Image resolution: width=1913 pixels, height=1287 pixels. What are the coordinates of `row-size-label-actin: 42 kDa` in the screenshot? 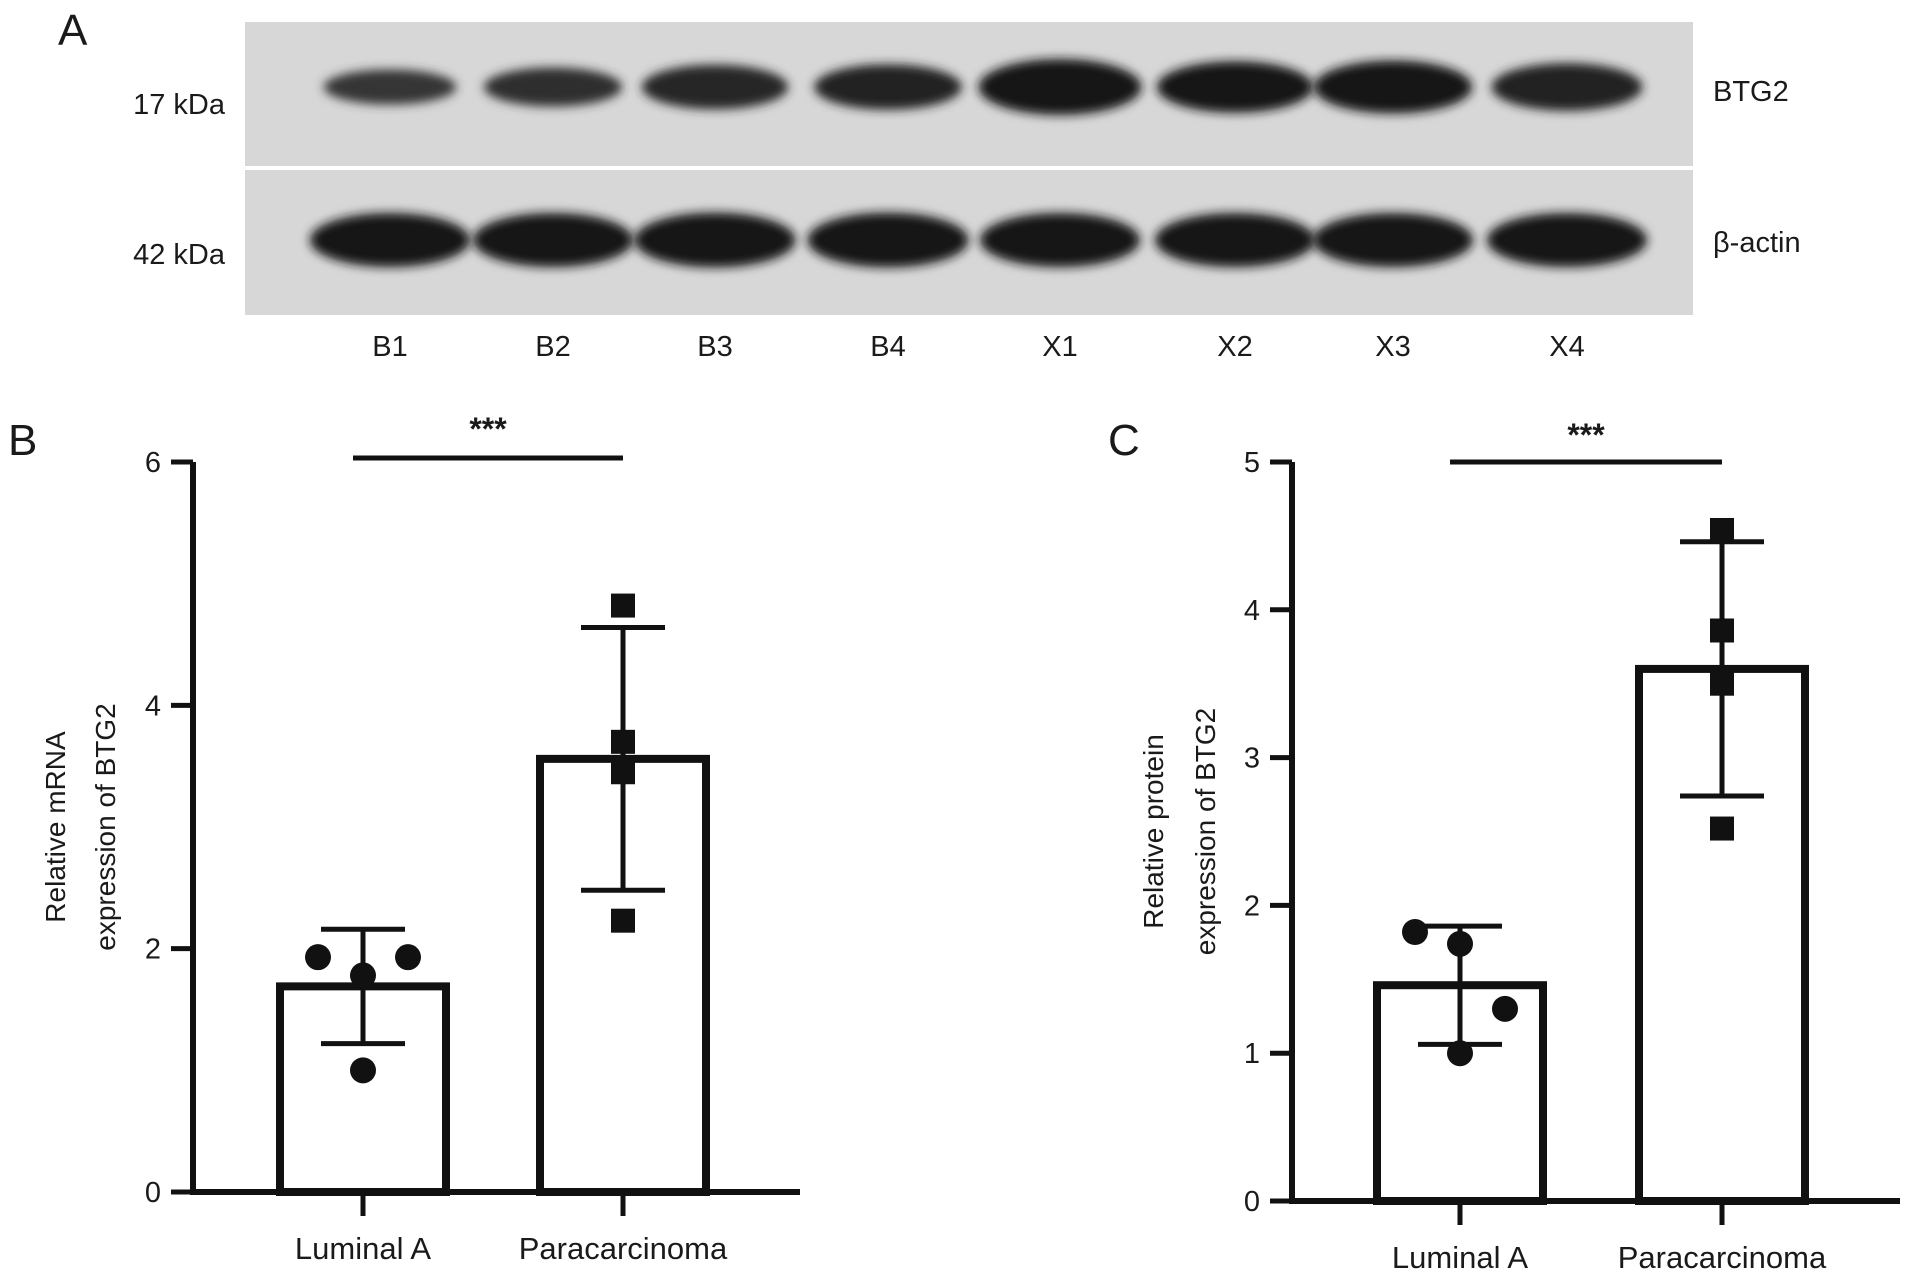 It's located at (179, 255).